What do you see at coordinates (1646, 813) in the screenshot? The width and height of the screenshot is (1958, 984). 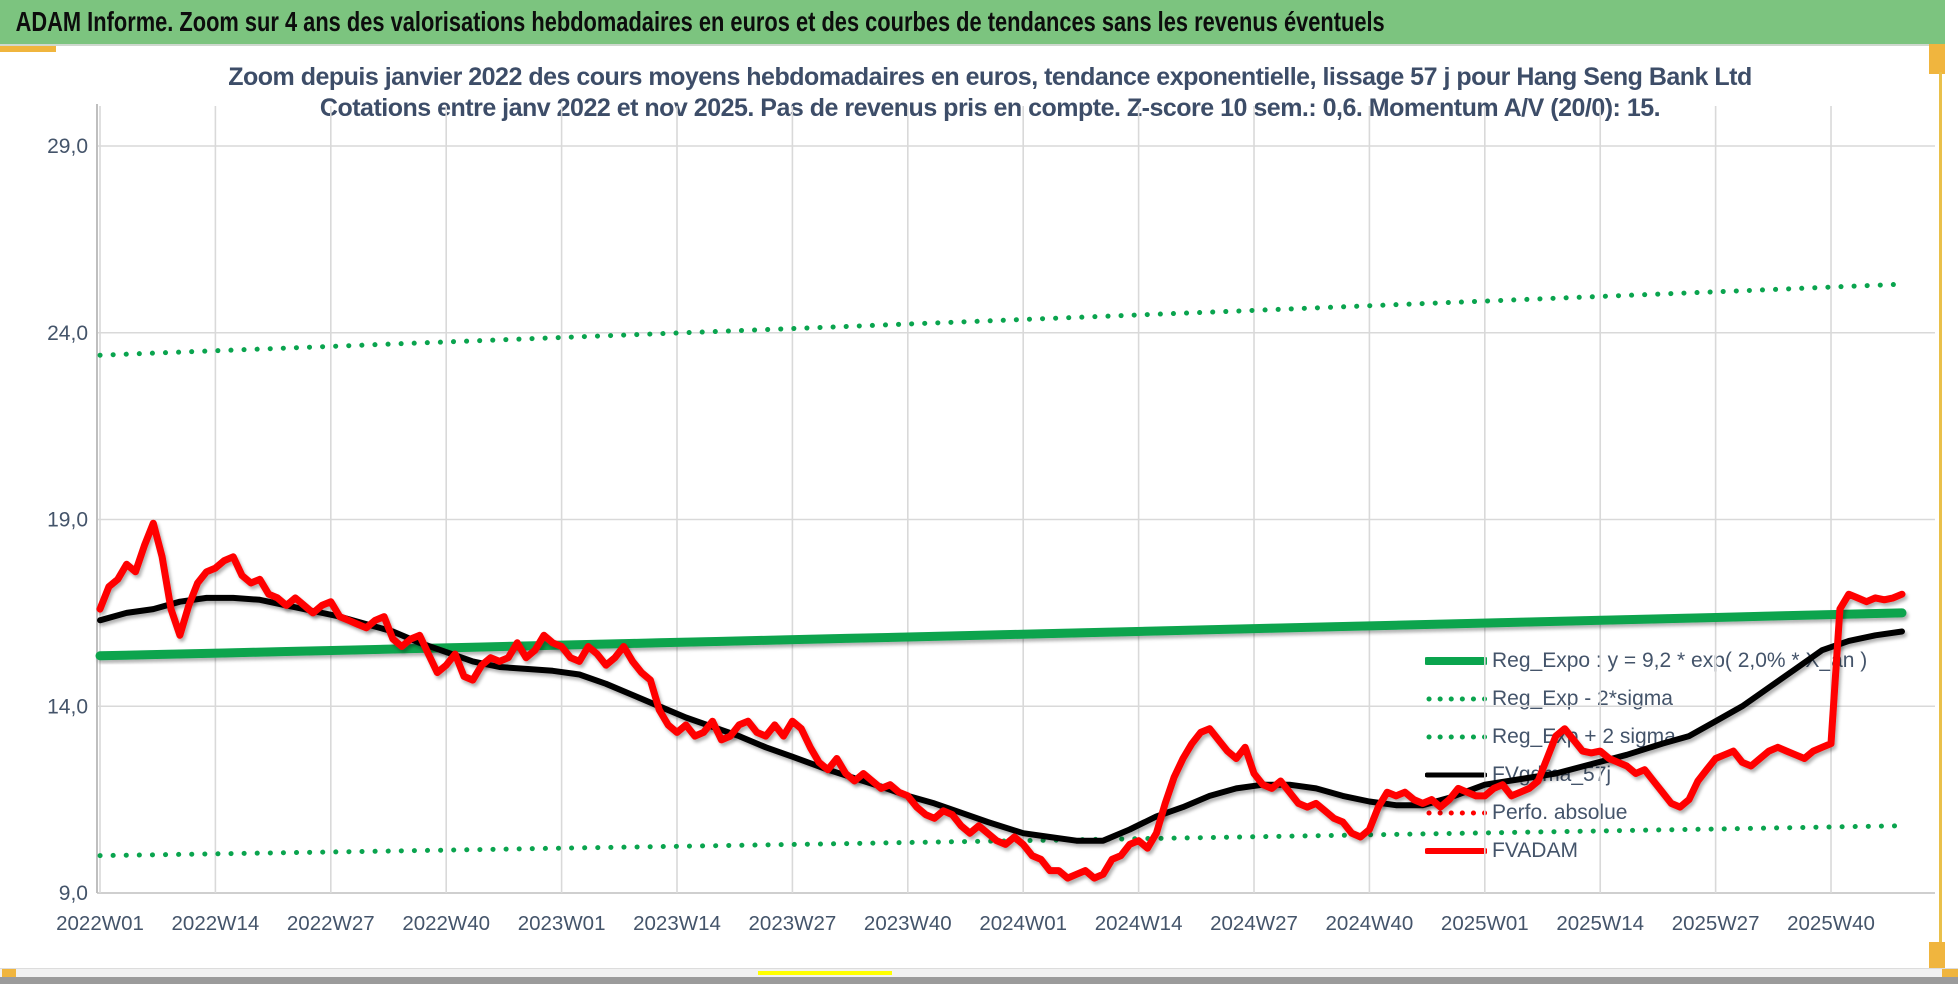 I see `legend-item-perfo-absolue: Perfo. absolue` at bounding box center [1646, 813].